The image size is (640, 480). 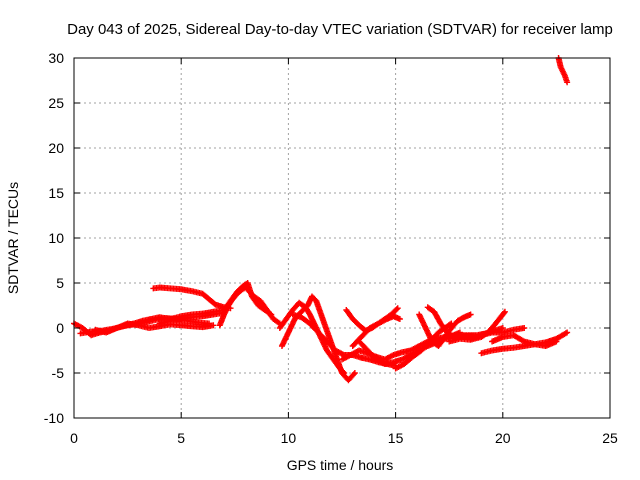 What do you see at coordinates (56, 58) in the screenshot?
I see `y-tick-label: 30` at bounding box center [56, 58].